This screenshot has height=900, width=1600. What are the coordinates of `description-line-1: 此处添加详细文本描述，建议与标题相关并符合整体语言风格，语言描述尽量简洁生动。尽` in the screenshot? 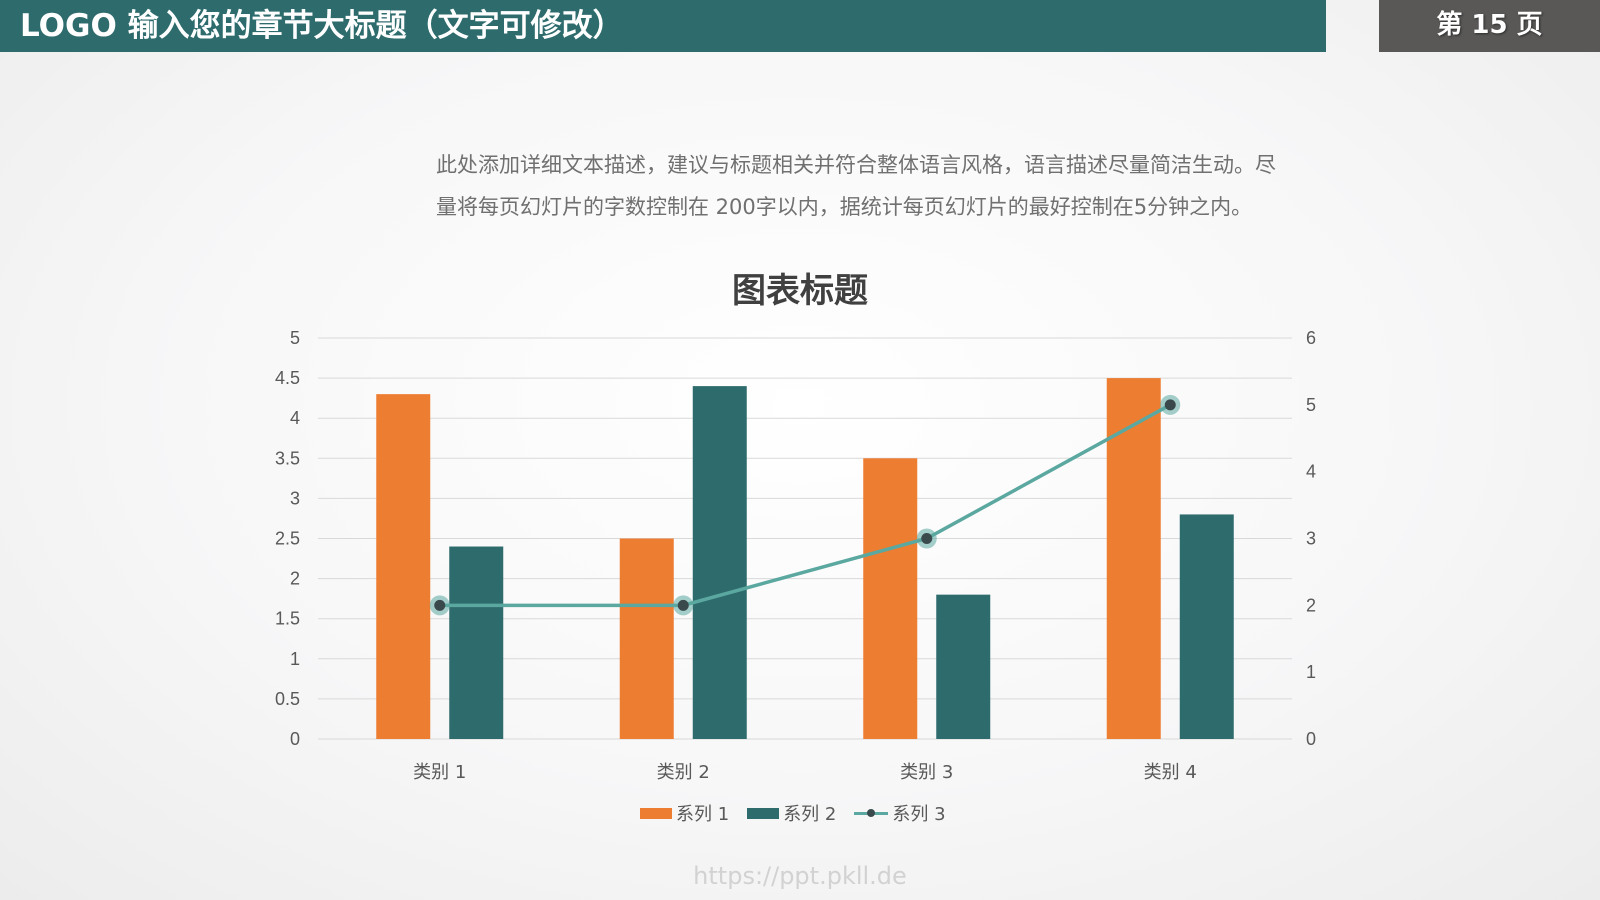 It's located at (856, 165).